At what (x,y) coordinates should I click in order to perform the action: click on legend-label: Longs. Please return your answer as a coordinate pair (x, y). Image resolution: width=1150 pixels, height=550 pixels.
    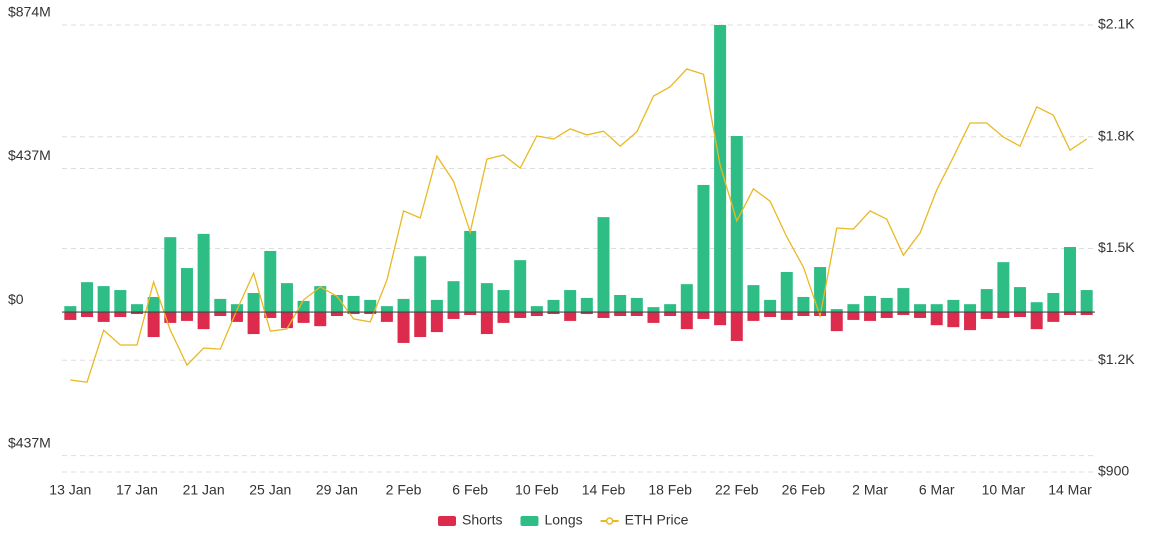
    Looking at the image, I should click on (563, 520).